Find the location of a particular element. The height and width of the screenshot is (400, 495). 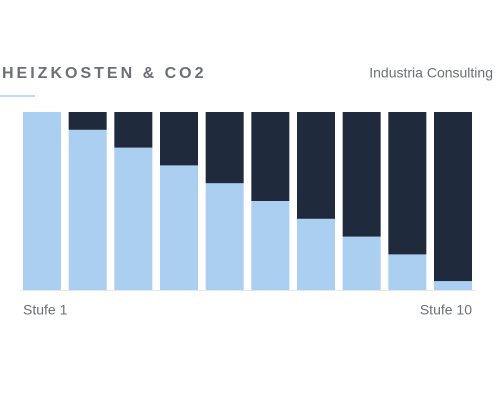

chart-title: HEIZKOSTEN & CO2 is located at coordinates (104, 73).